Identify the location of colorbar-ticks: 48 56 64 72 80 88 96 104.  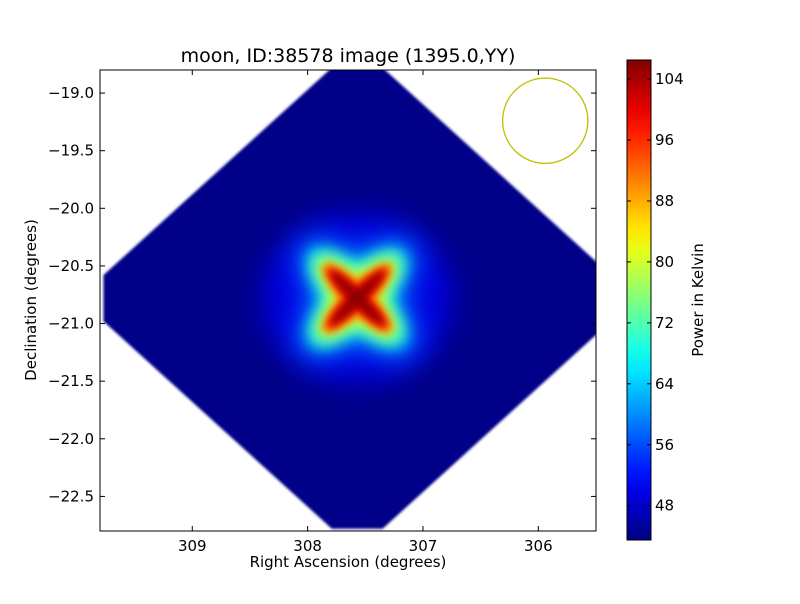
(655, 292).